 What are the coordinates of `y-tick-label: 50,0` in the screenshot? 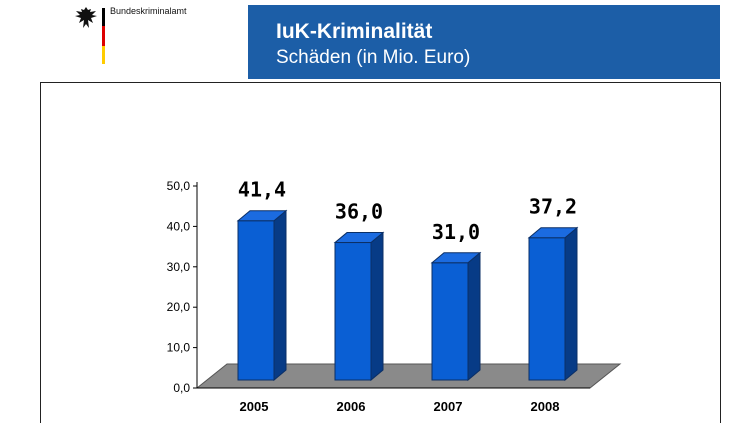 It's located at (179, 186).